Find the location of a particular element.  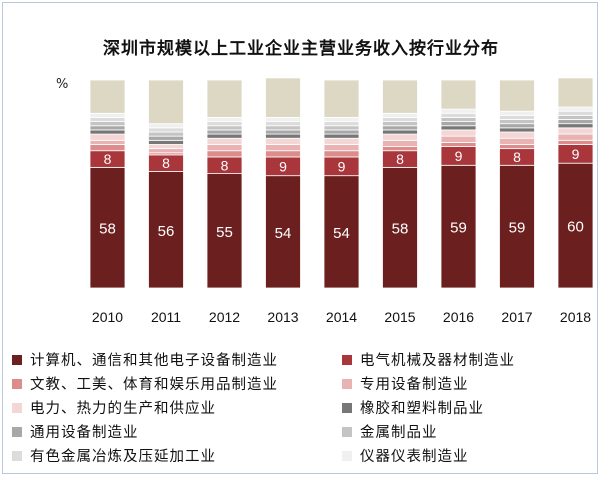

bar-segment-2015-s8 is located at coordinates (400, 120).